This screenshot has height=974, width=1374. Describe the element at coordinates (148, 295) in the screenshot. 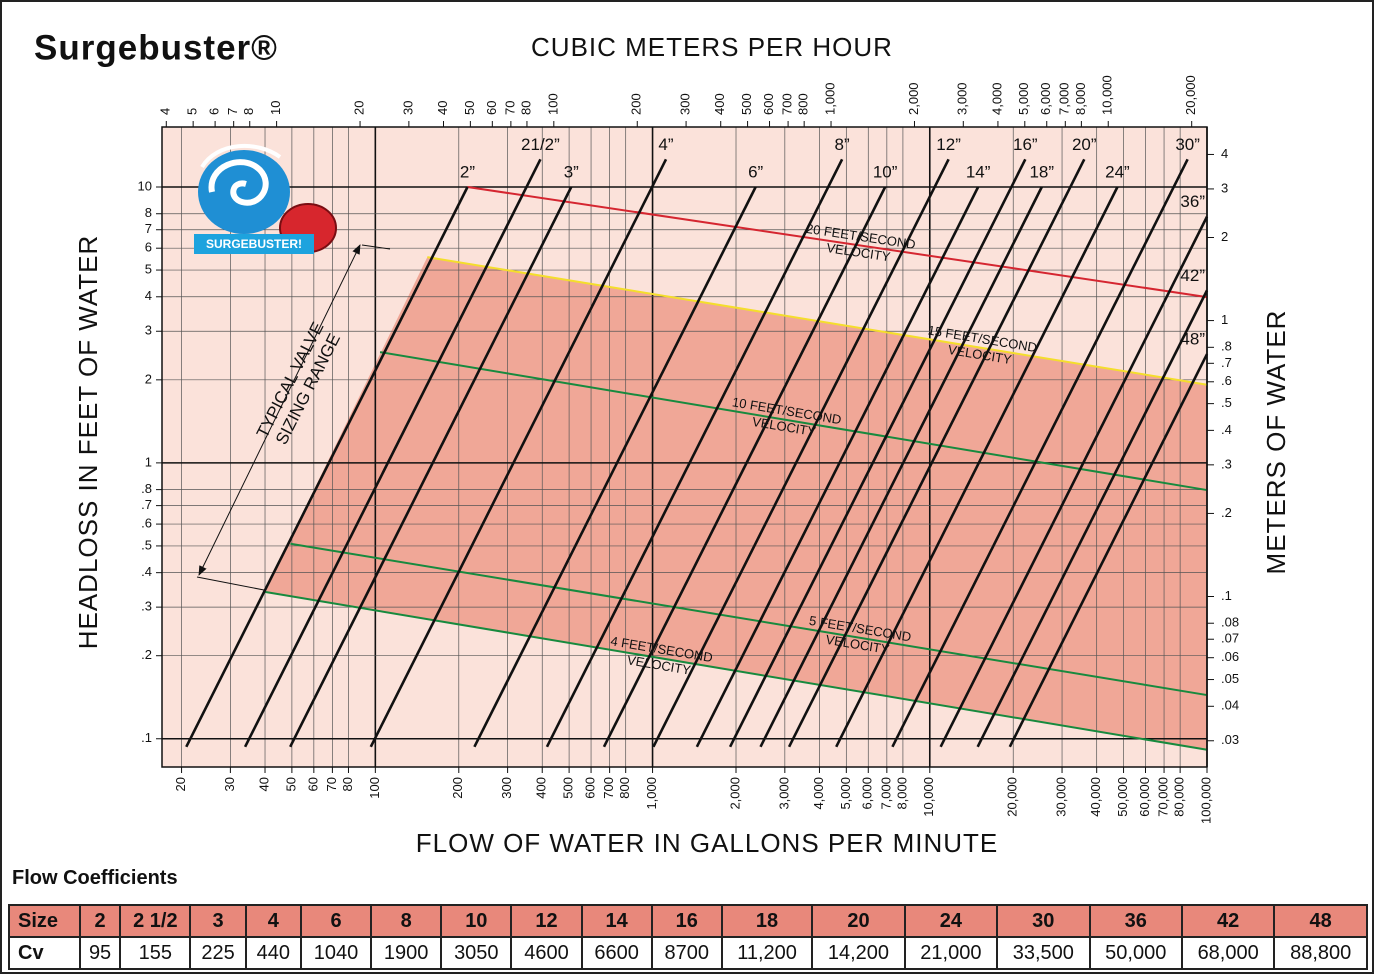

I see `y-tick-label: 4` at that location.